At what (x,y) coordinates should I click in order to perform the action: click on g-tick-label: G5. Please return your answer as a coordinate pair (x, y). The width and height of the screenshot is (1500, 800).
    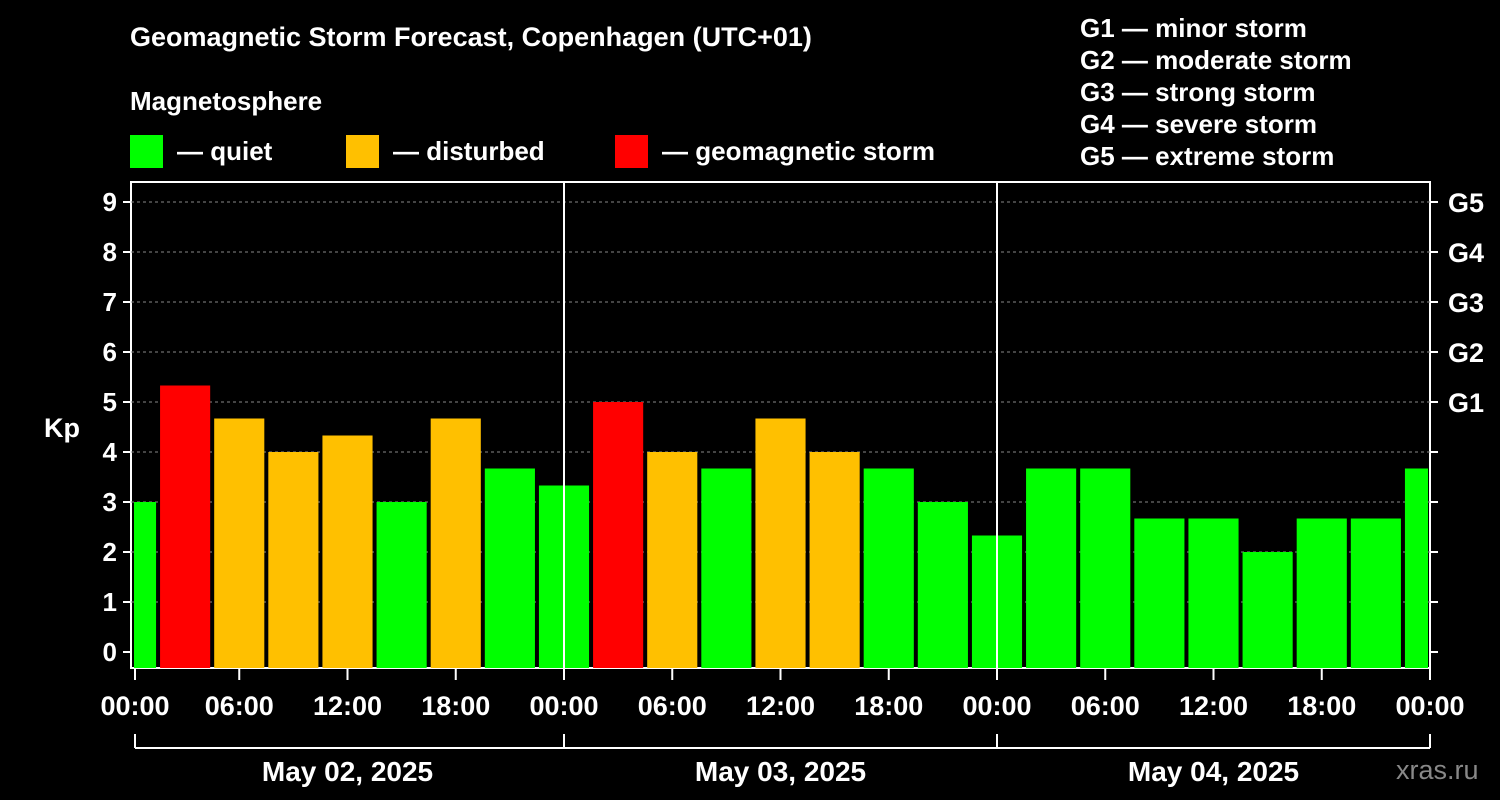
    Looking at the image, I should click on (1466, 203).